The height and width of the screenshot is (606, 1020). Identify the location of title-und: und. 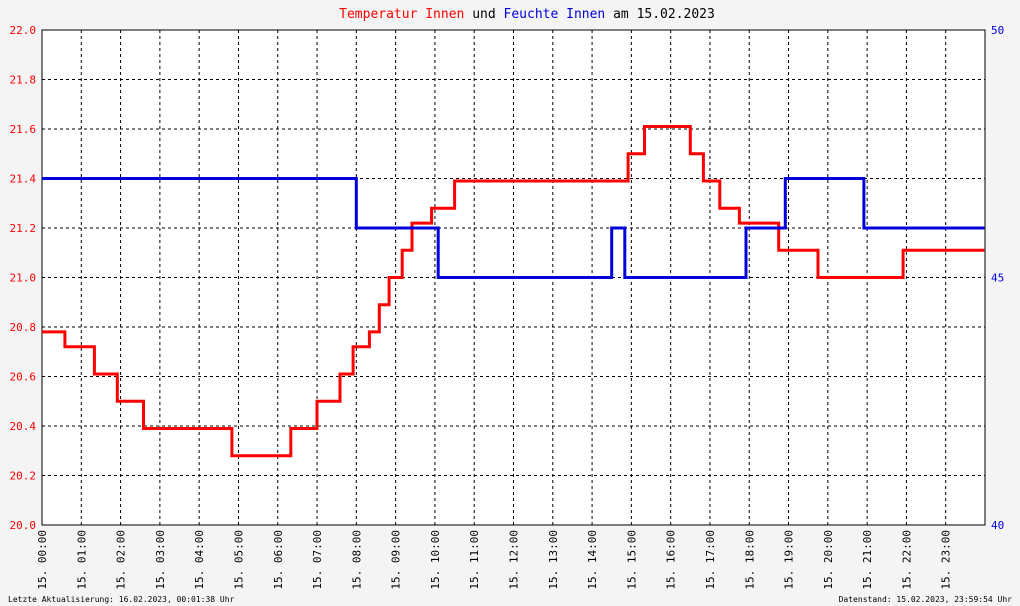
(483, 14).